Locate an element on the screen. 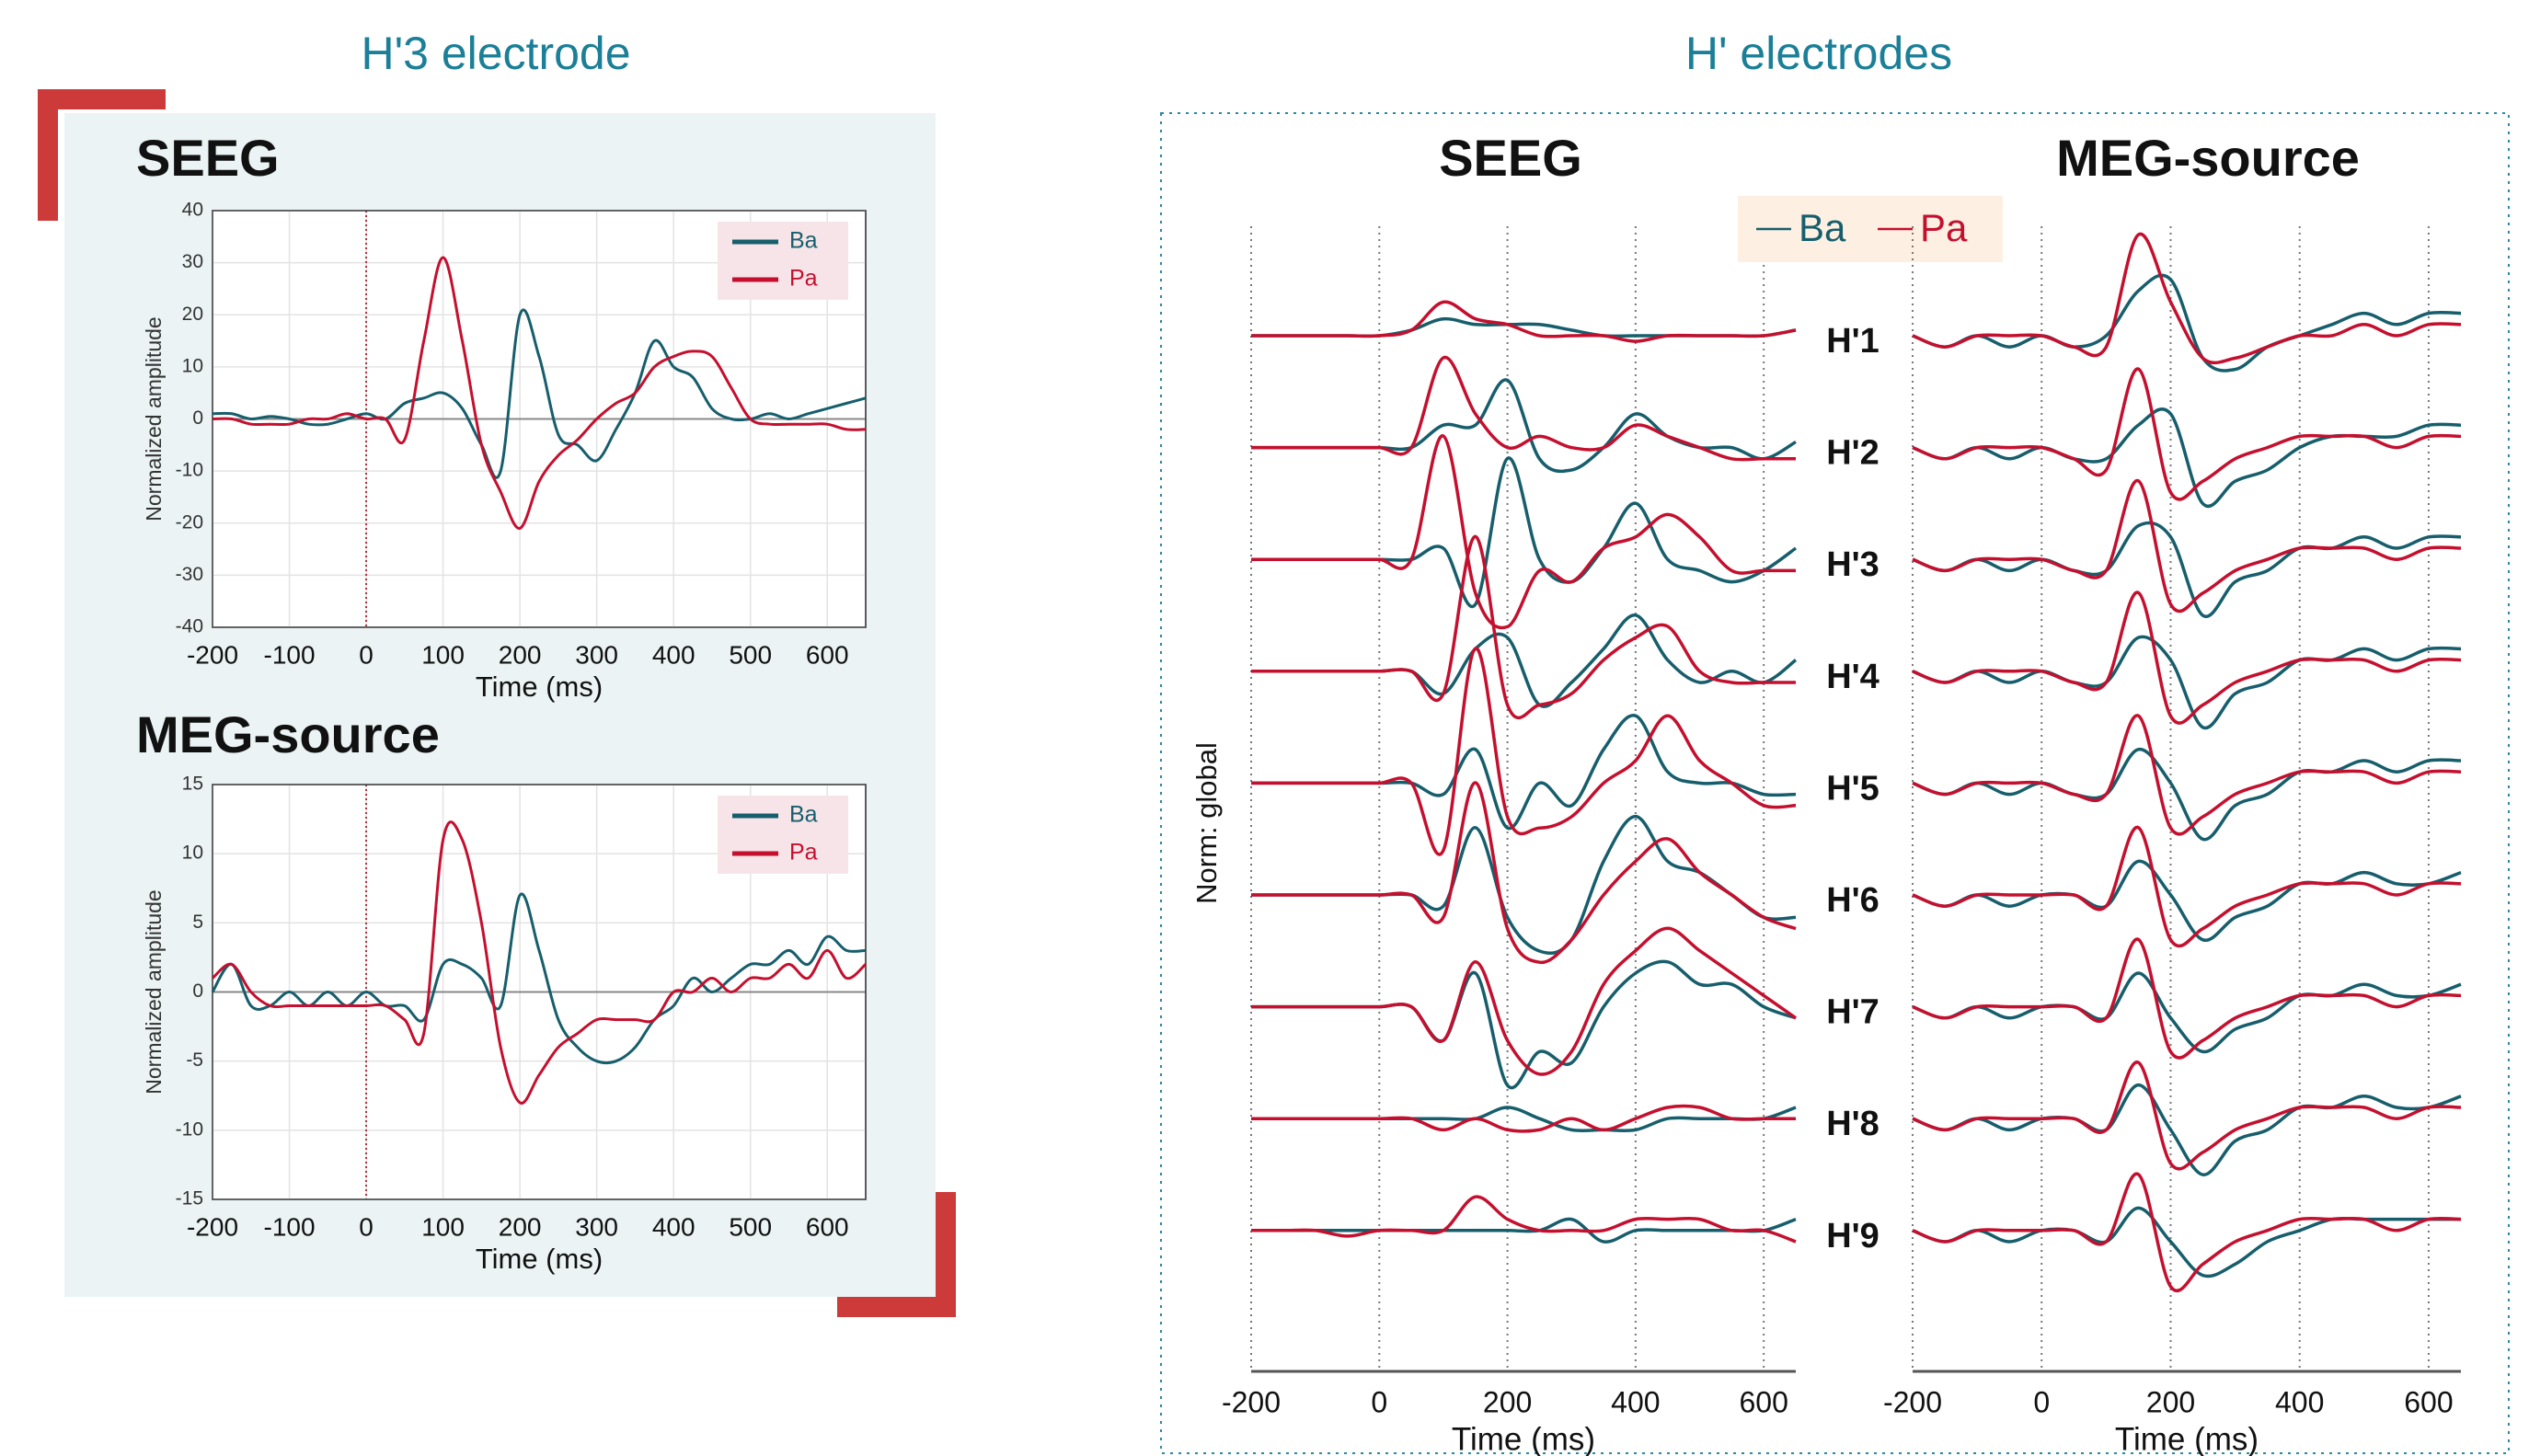  y-tick-label: 0 is located at coordinates (197, 418).